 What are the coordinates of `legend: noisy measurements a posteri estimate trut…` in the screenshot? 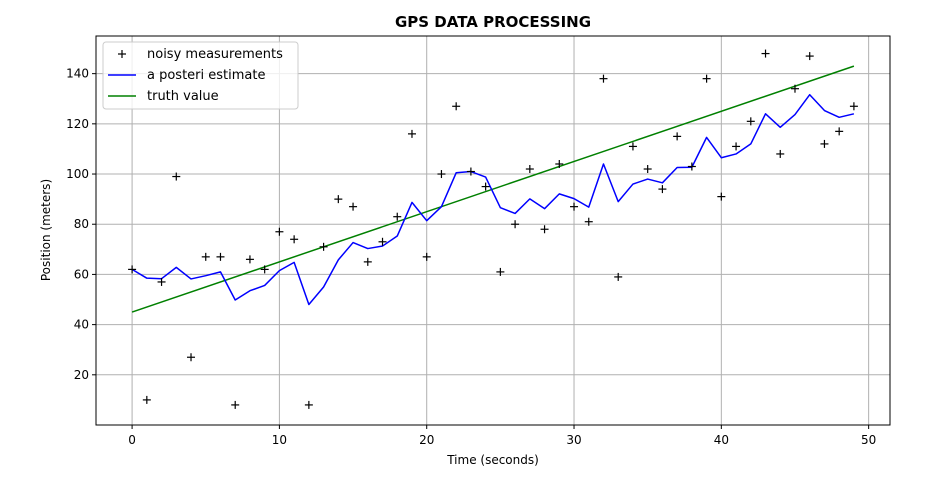 It's located at (200, 75).